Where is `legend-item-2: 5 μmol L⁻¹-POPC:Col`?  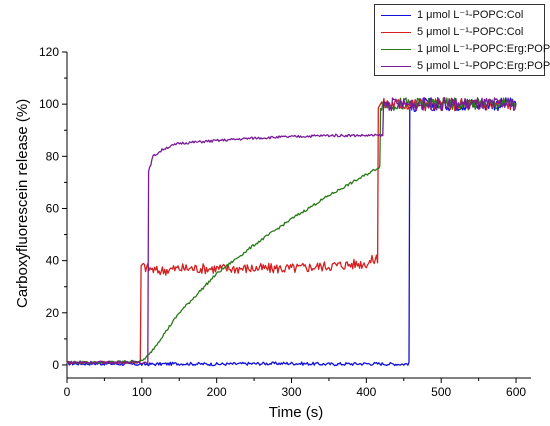 legend-item-2: 5 μmol L⁻¹-POPC:Col is located at coordinates (459, 32).